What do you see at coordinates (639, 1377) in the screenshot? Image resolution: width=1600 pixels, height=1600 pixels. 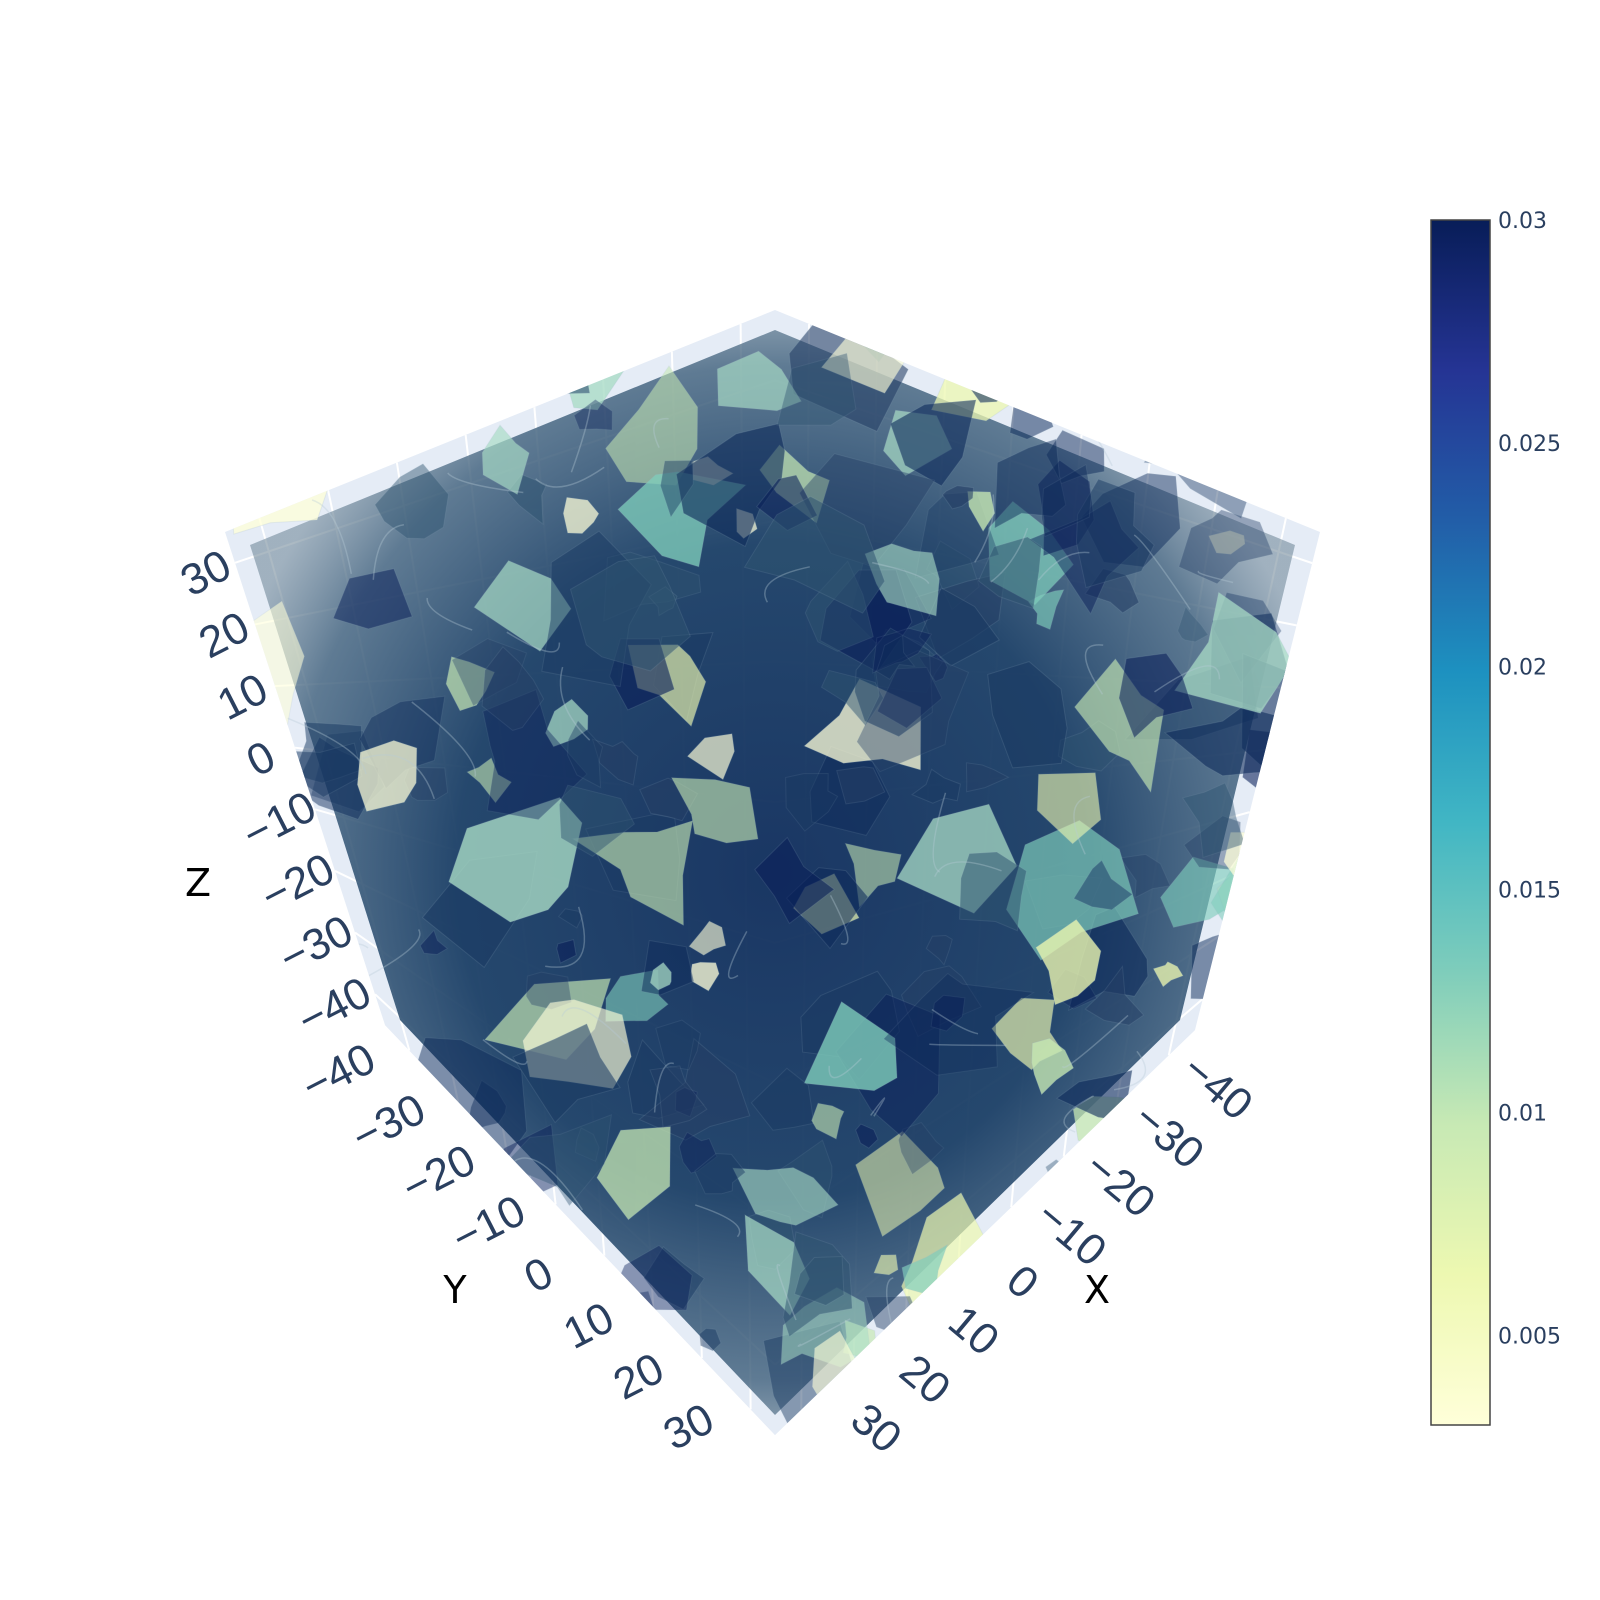 I see `y-tick-label: 20` at bounding box center [639, 1377].